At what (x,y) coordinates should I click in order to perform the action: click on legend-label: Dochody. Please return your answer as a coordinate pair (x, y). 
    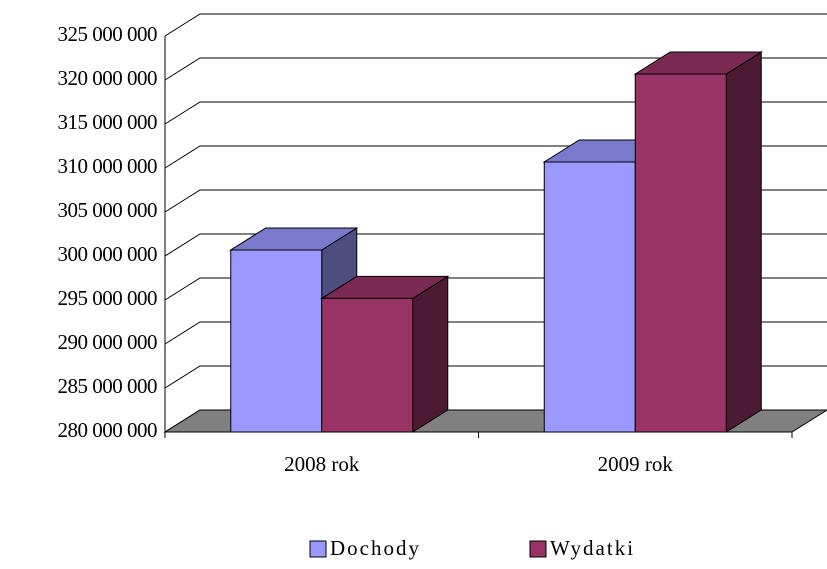
    Looking at the image, I should click on (375, 548).